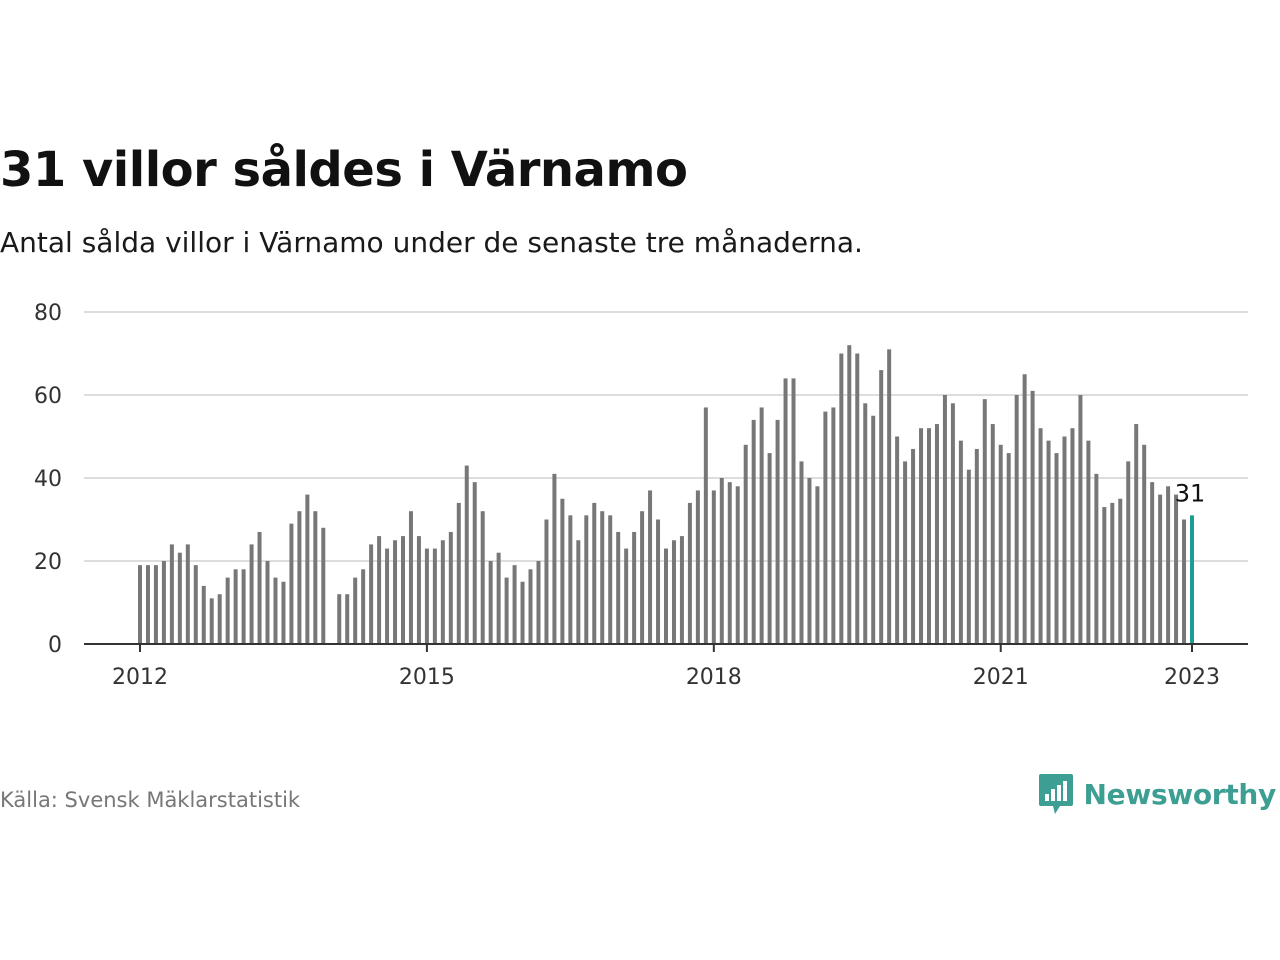 Image resolution: width=1280 pixels, height=960 pixels. I want to click on brand-name: Newsworthy, so click(1180, 794).